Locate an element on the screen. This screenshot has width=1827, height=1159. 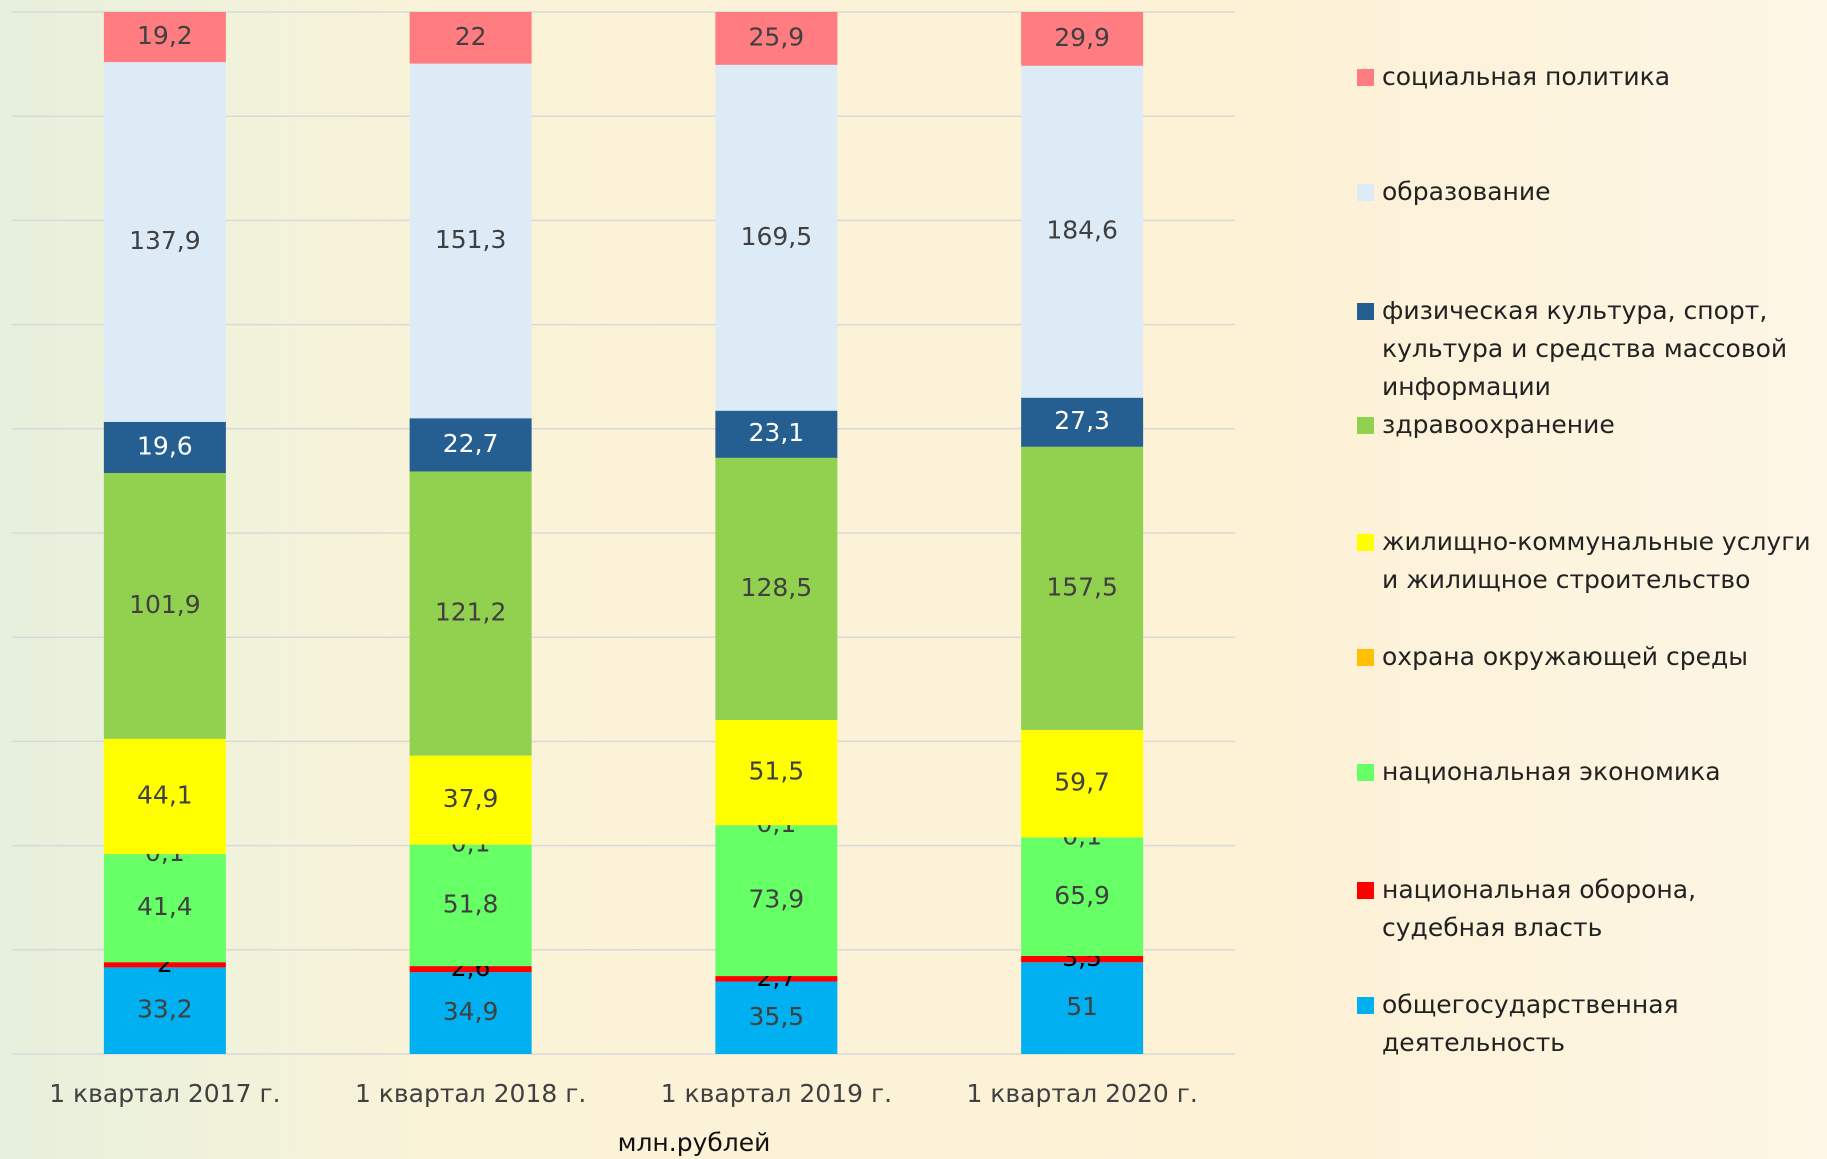
data-label: 59,7 is located at coordinates (1082, 782).